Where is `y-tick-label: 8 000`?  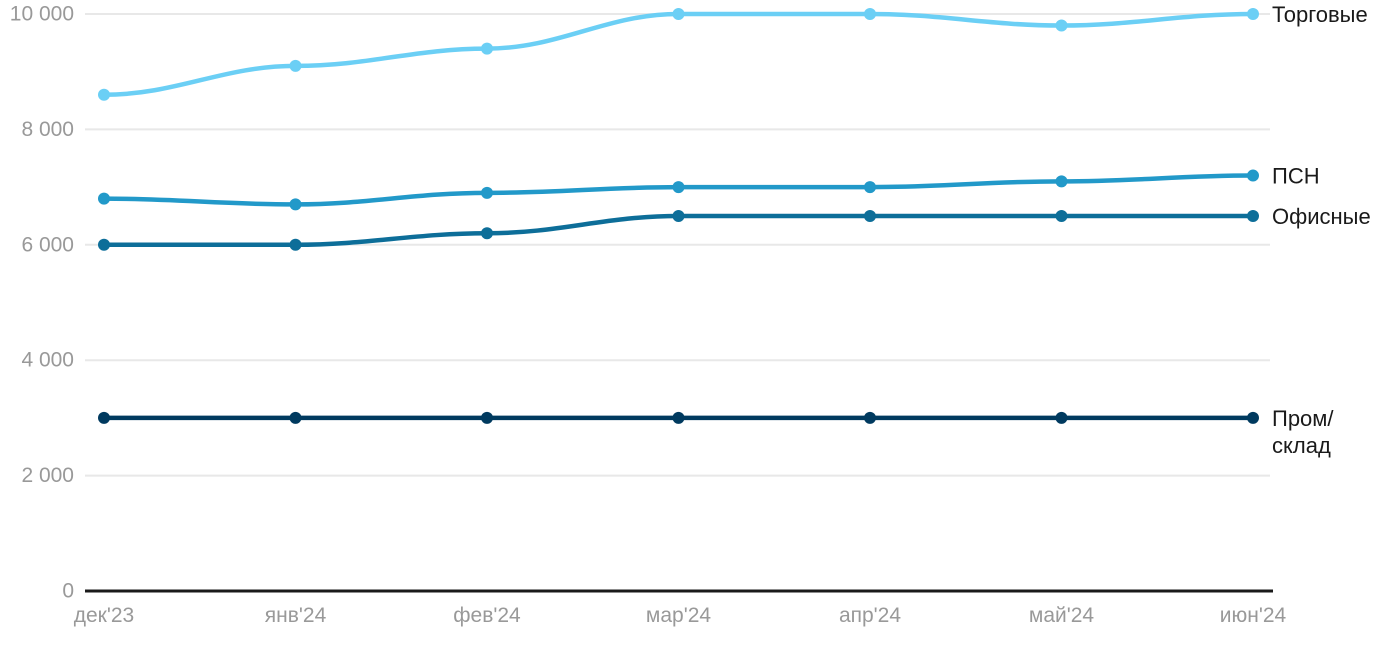
y-tick-label: 8 000 is located at coordinates (47, 129).